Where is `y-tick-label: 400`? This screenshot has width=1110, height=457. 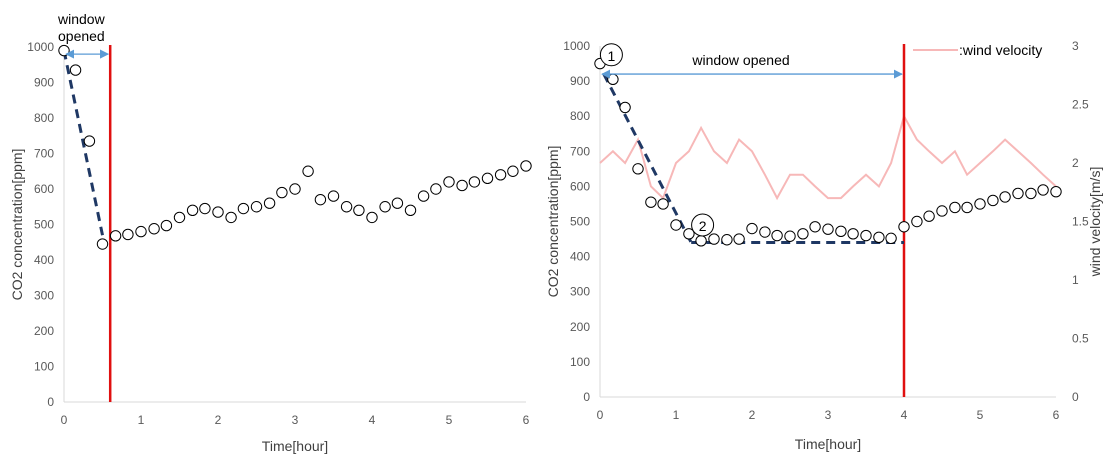
y-tick-label: 400 is located at coordinates (44, 260).